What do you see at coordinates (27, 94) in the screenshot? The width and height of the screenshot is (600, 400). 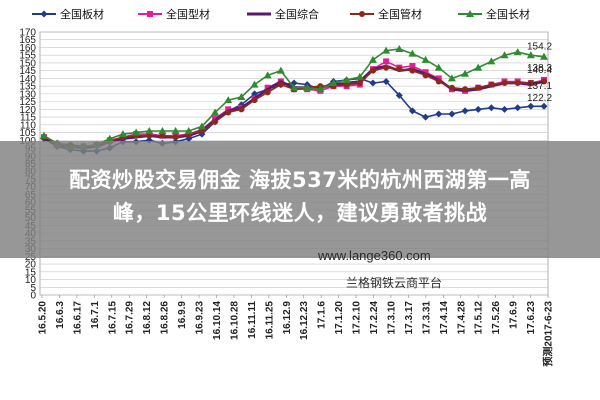 I see `y-tick-label: 130` at bounding box center [27, 94].